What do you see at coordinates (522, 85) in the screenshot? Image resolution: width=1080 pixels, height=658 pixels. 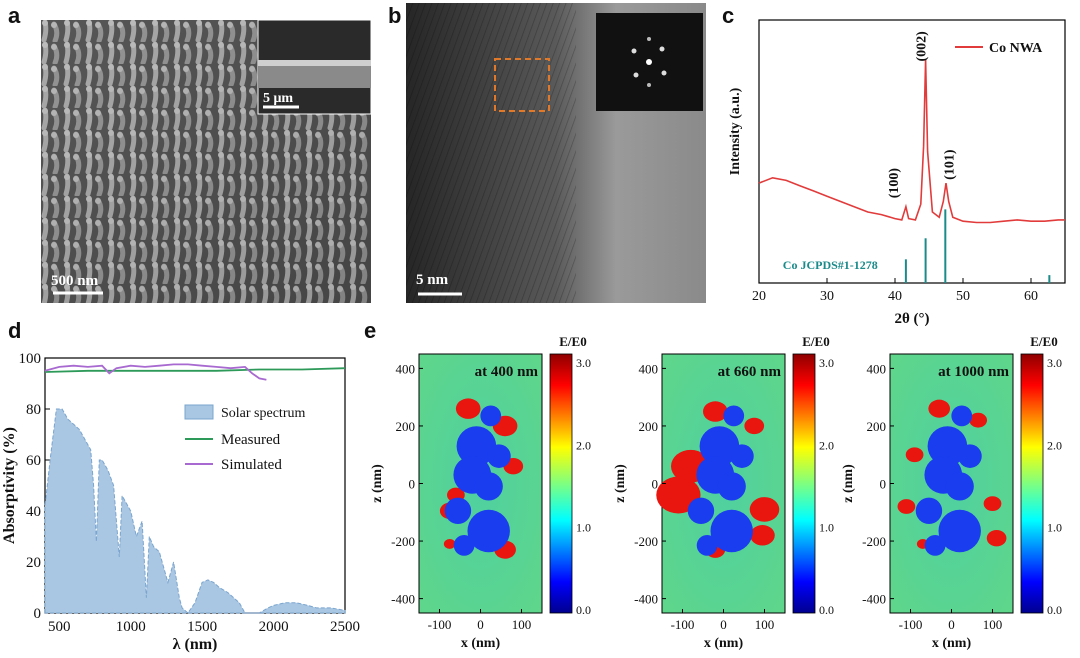 I see `selected-area-box` at bounding box center [522, 85].